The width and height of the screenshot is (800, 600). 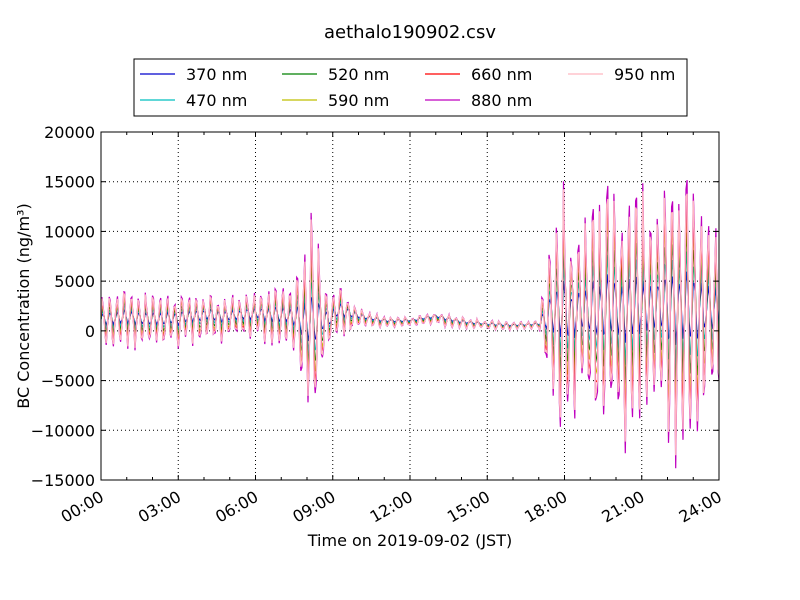 What do you see at coordinates (69, 132) in the screenshot?
I see `y-tick-label: 20000` at bounding box center [69, 132].